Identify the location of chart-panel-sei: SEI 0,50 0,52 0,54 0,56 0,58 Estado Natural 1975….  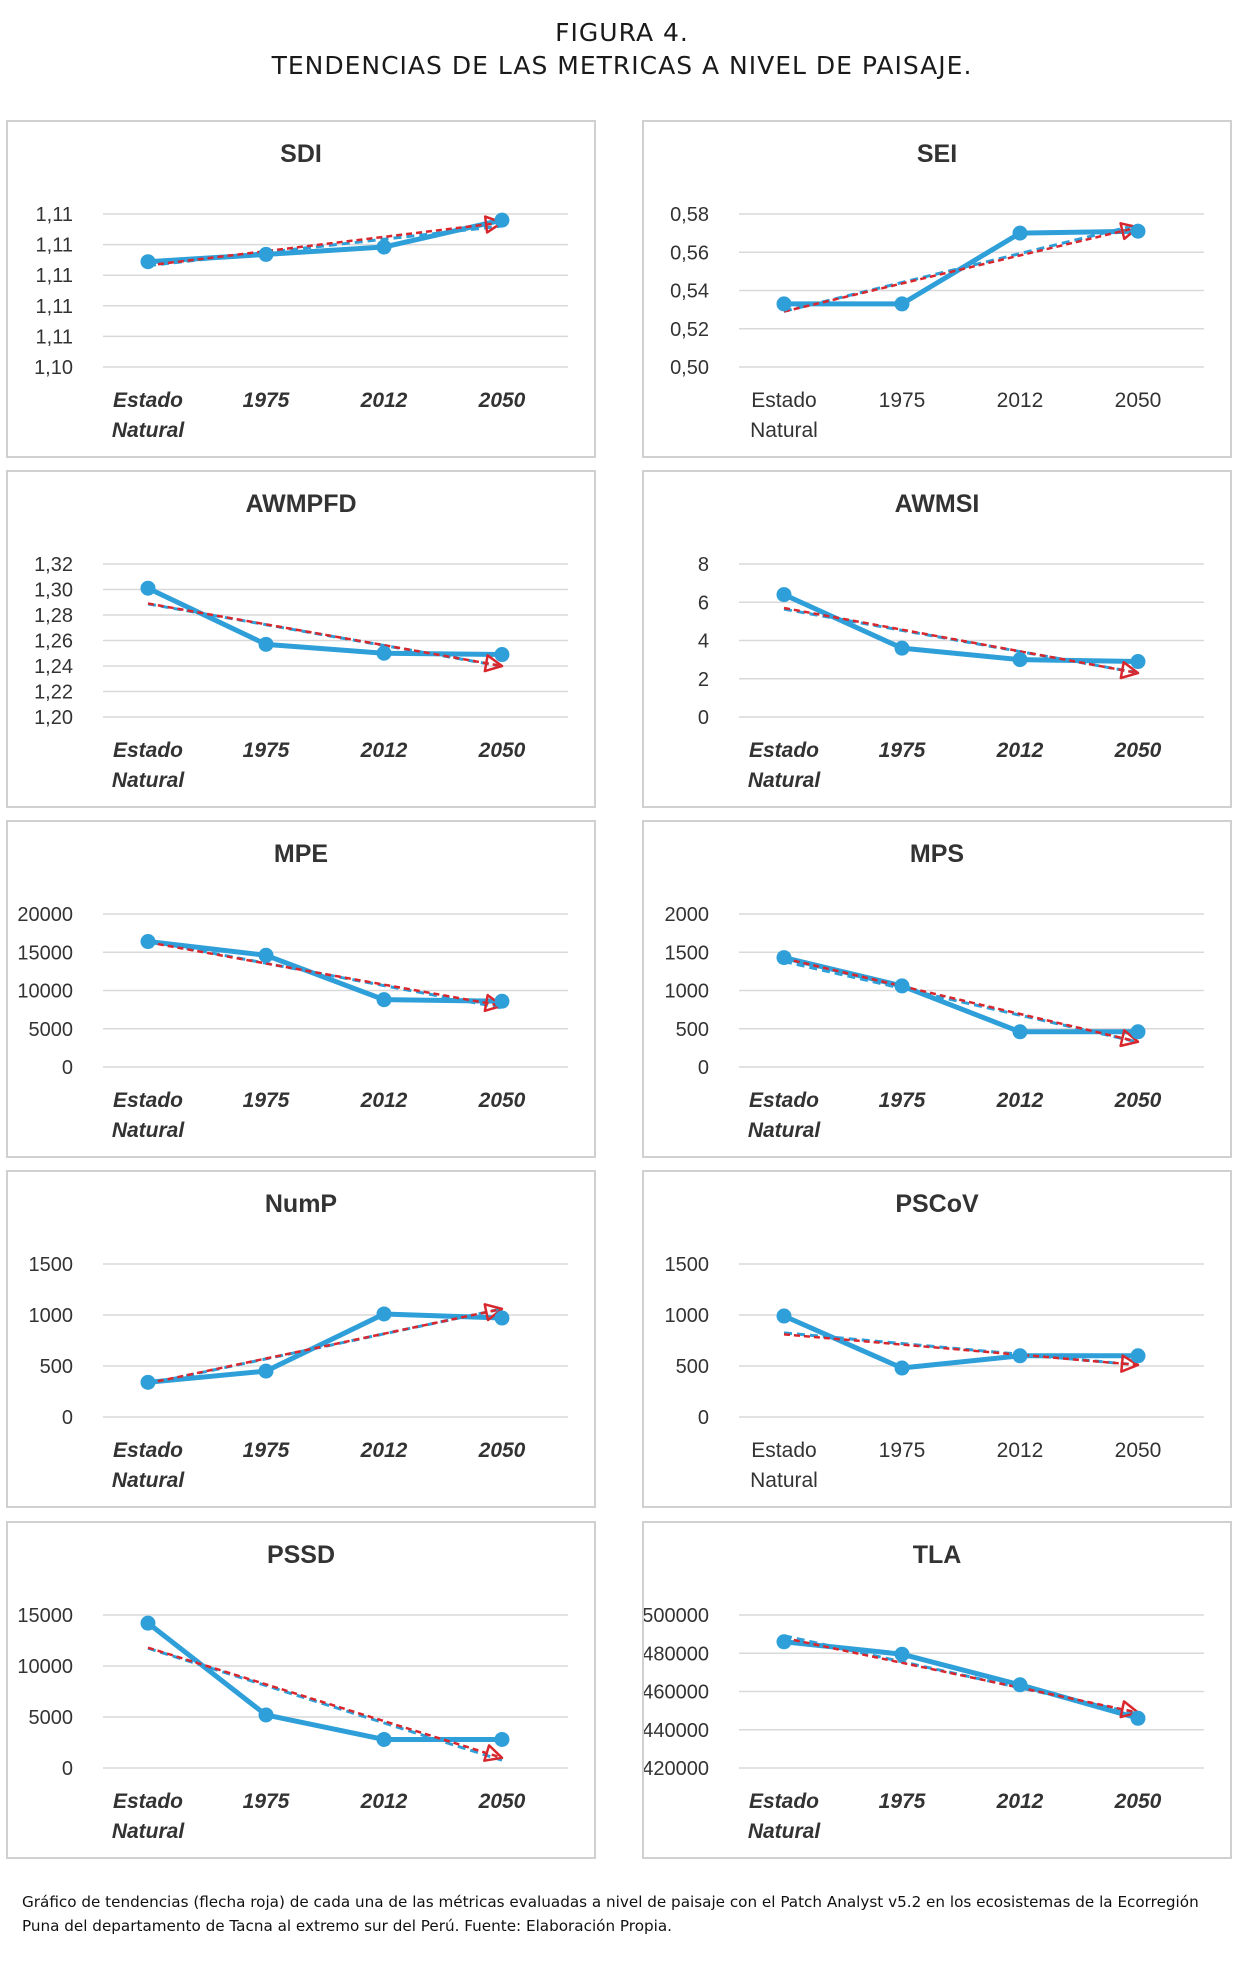
(937, 289).